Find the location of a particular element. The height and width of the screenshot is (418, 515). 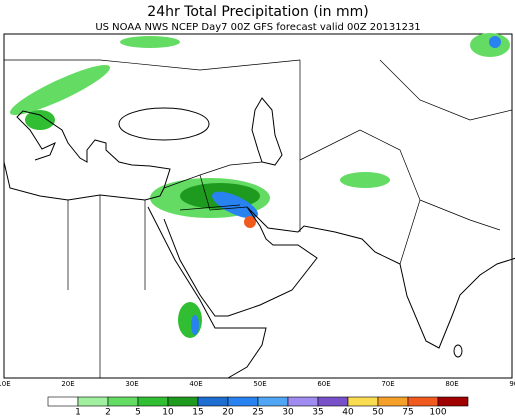

longitude-label: 10E is located at coordinates (5, 384).